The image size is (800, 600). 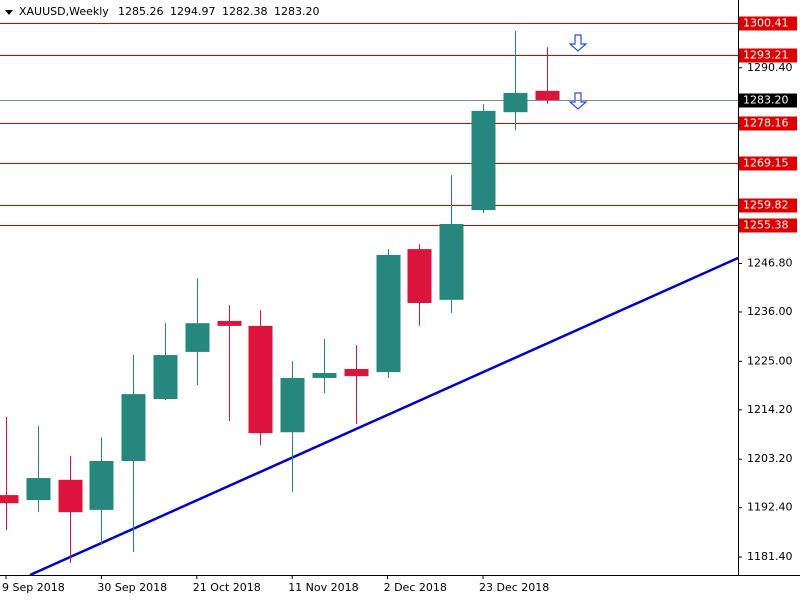 I want to click on x-tick-label: 30 Sep 2018, so click(x=132, y=587).